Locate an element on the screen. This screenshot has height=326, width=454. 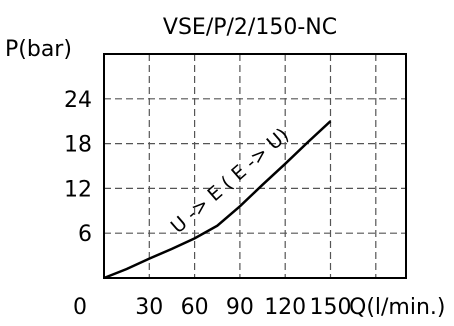
x-tick-label: 90 is located at coordinates (240, 307).